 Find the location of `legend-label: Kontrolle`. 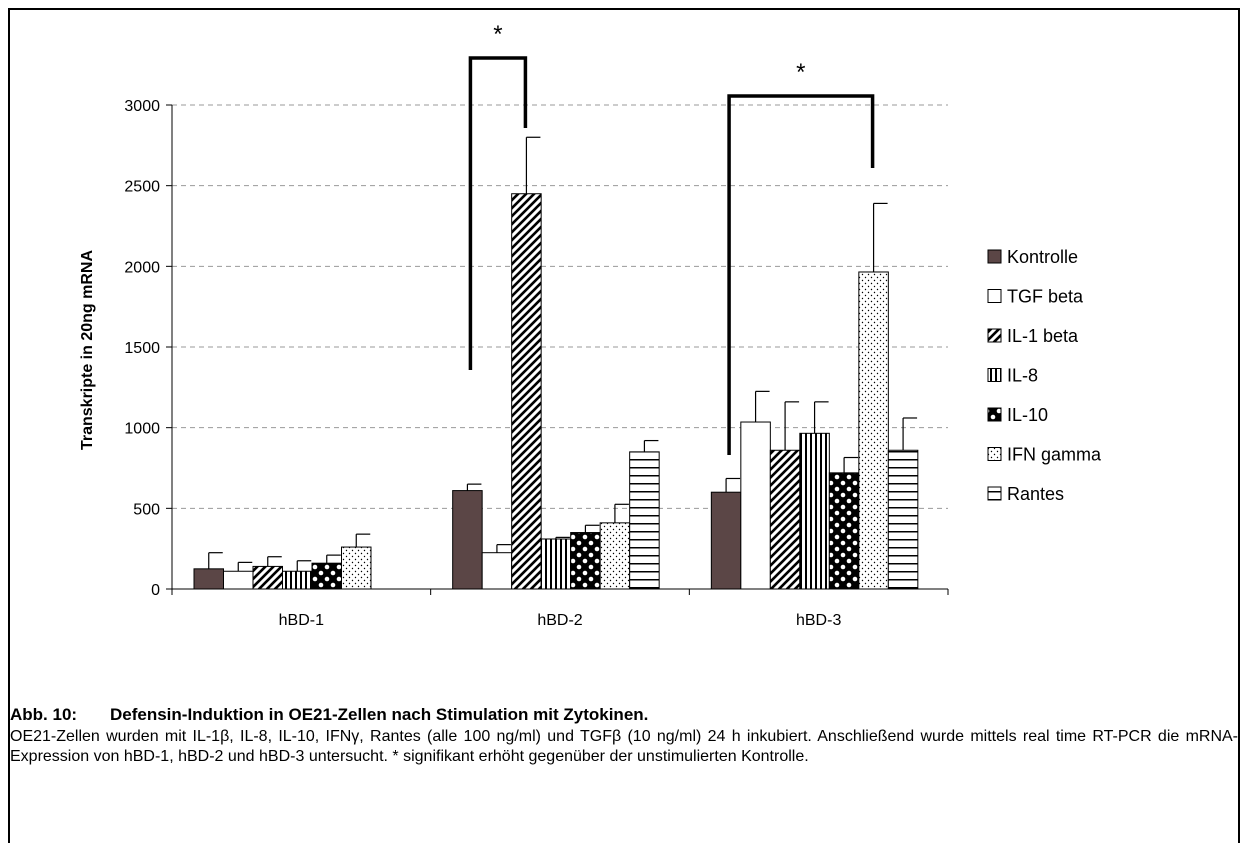

legend-label: Kontrolle is located at coordinates (1042, 257).